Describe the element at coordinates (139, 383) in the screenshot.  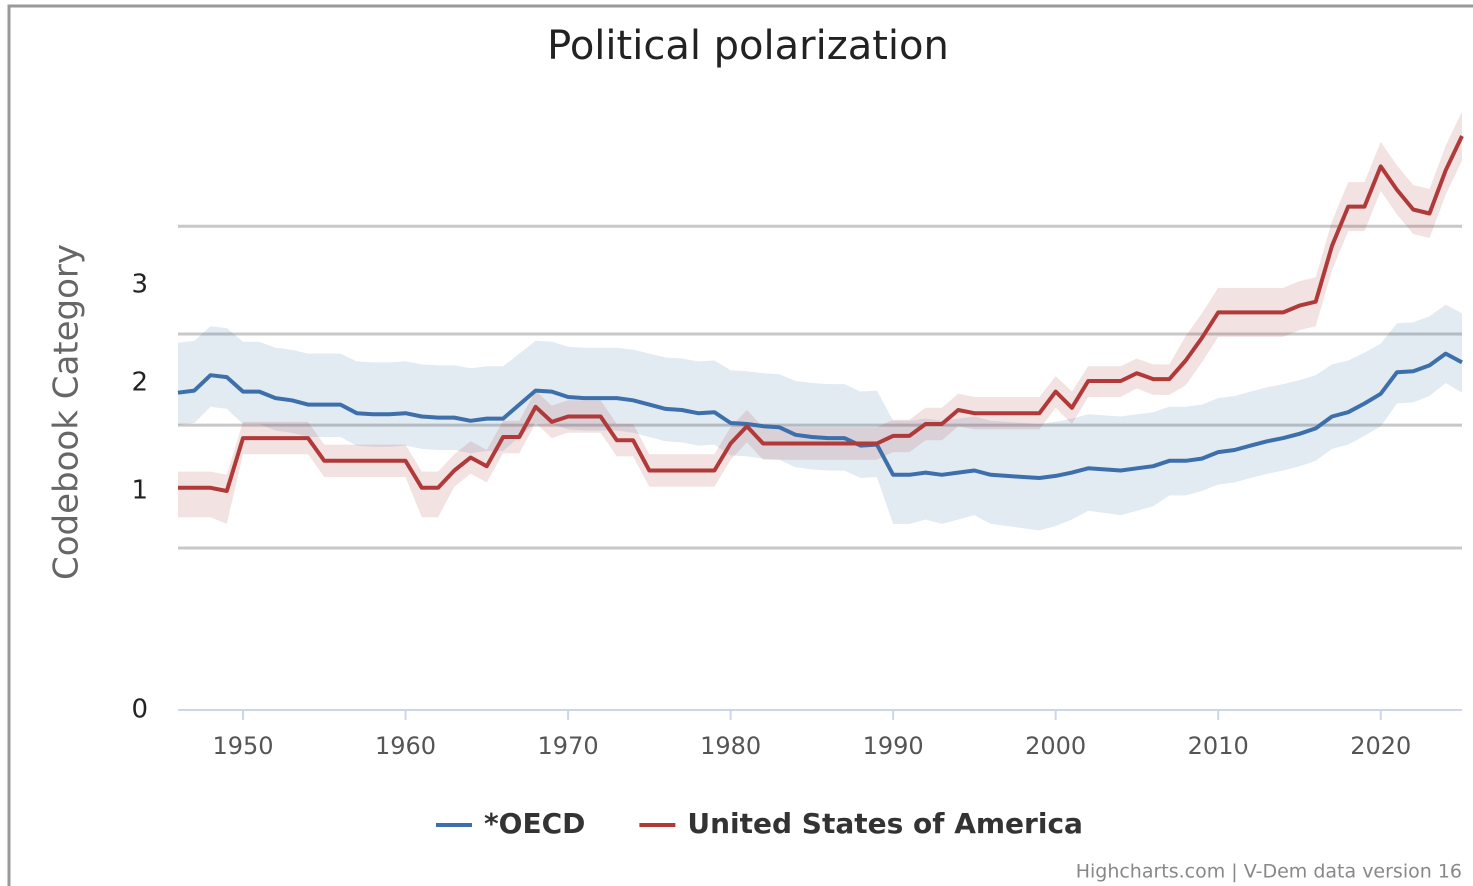
I see `y-tick-label: 2` at that location.